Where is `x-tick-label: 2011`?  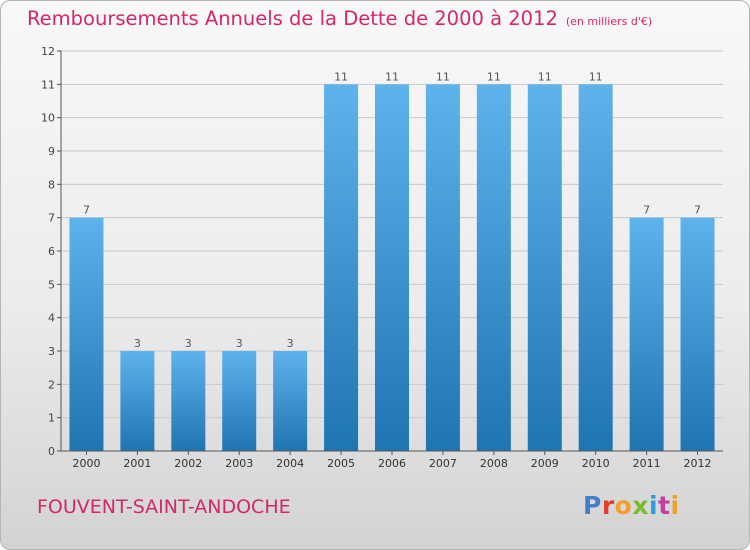 x-tick-label: 2011 is located at coordinates (647, 463).